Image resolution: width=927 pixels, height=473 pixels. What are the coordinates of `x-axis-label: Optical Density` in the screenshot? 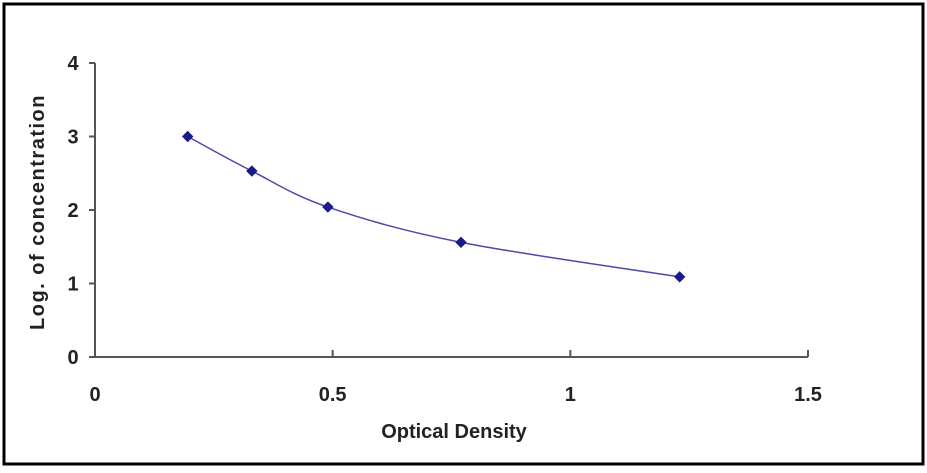 It's located at (454, 432).